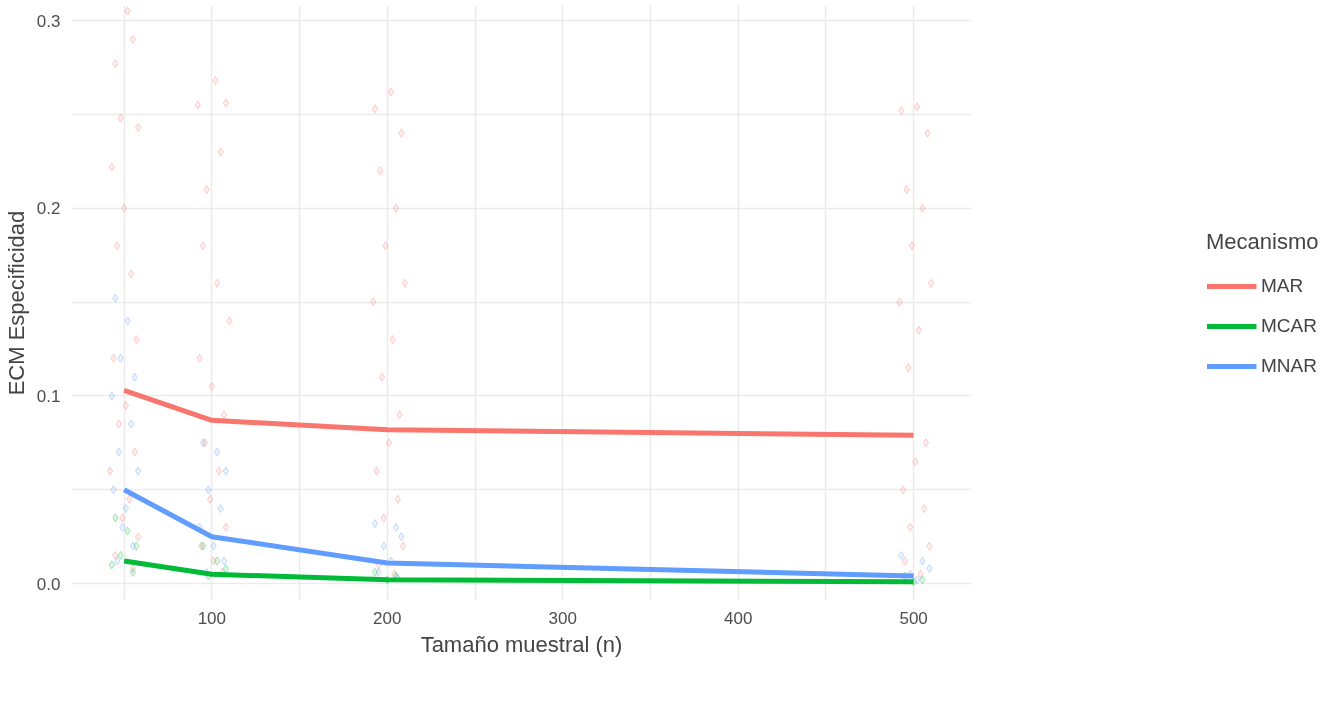 The height and width of the screenshot is (718, 1330). I want to click on legend-title: Mecanismo, so click(1263, 241).